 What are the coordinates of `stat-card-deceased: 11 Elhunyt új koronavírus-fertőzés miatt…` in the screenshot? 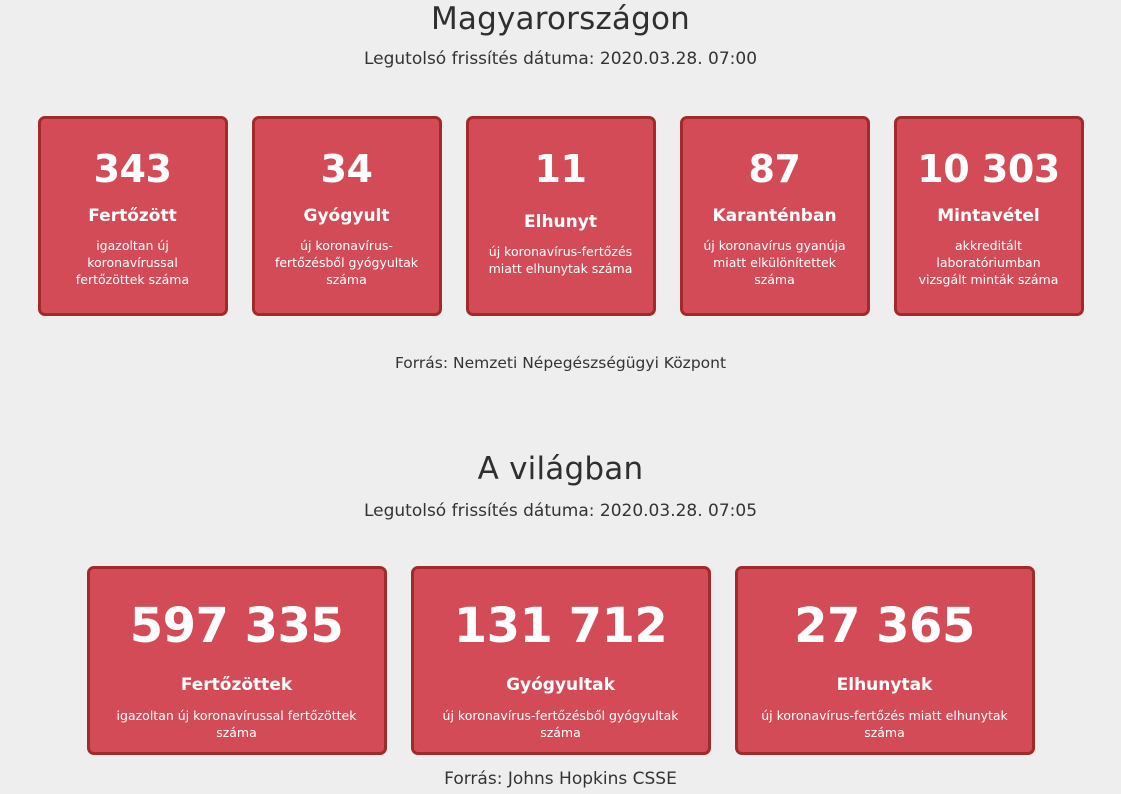 It's located at (560, 216).